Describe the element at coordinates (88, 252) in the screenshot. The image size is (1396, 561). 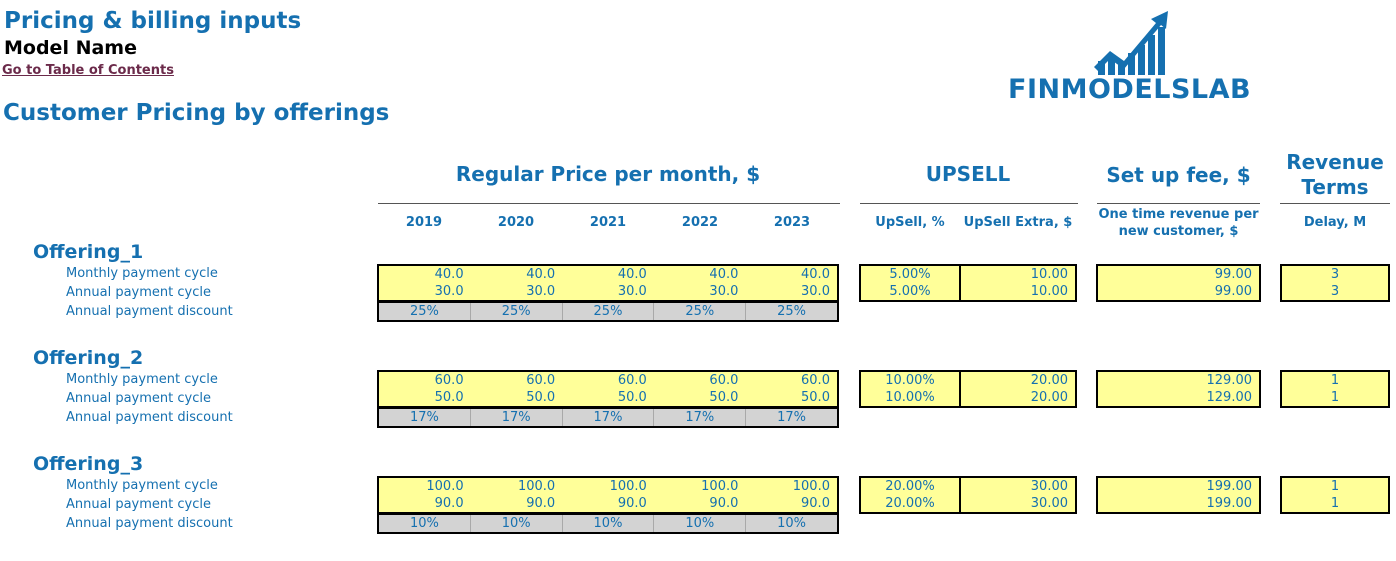
I see `offering-title: Offering_1` at that location.